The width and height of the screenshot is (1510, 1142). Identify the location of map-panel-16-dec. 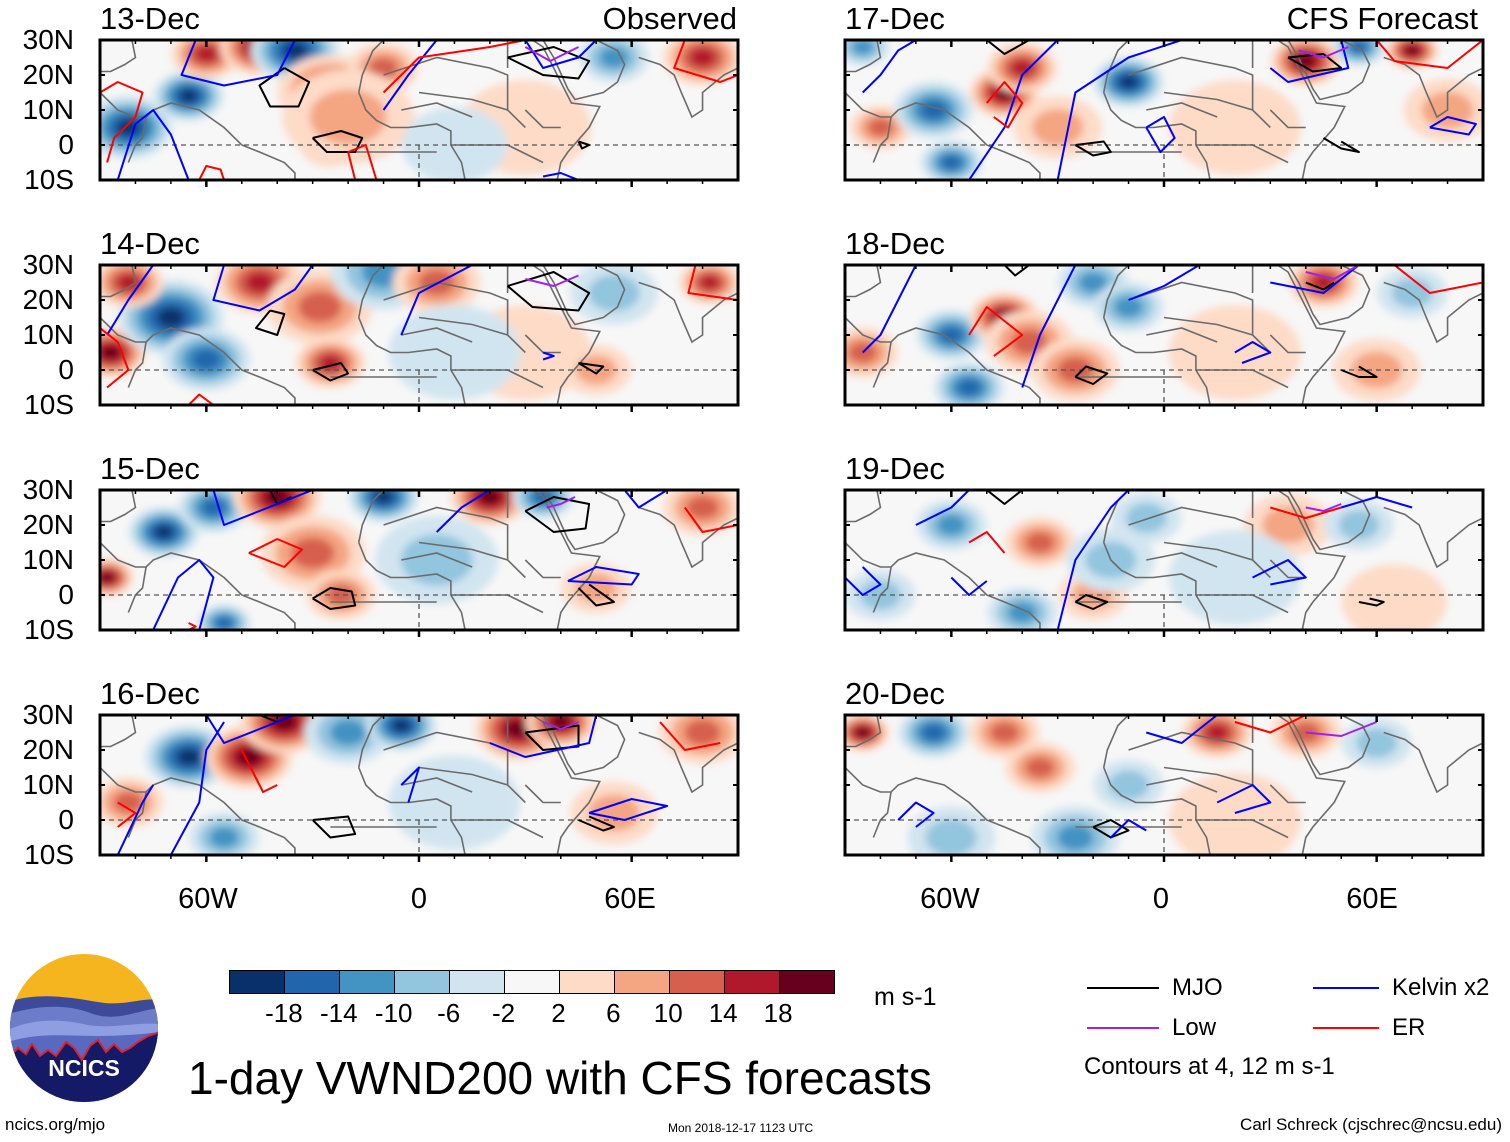
(419, 787).